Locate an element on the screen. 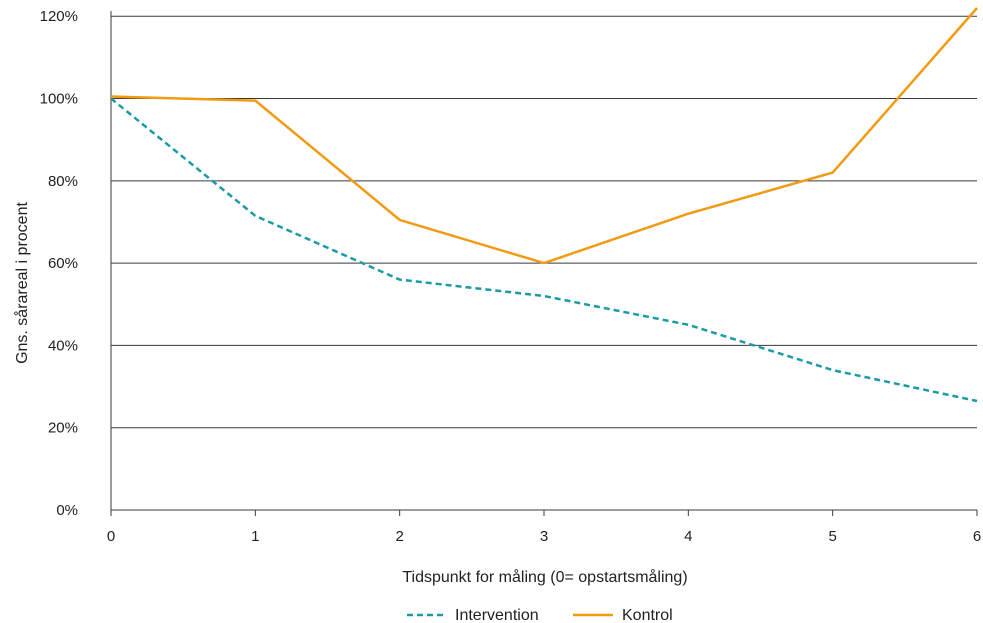 The width and height of the screenshot is (983, 623). y-tick-label-6: 120% is located at coordinates (59, 16).